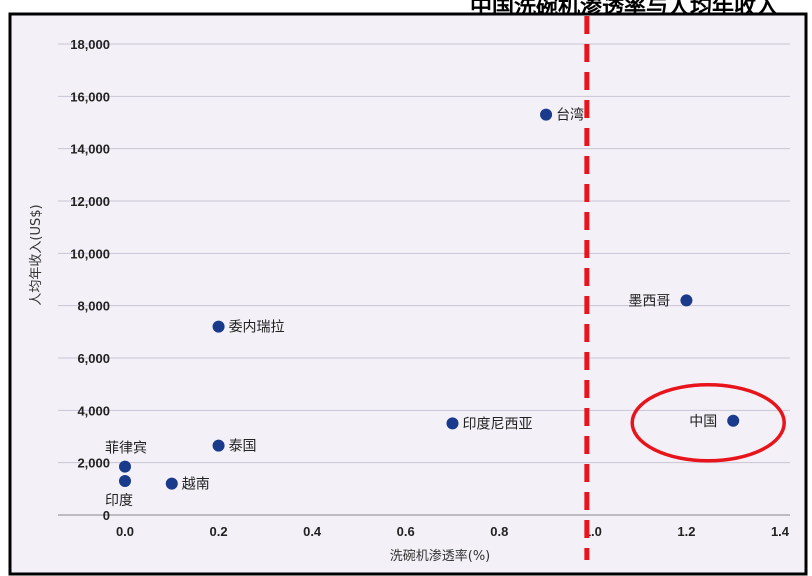 The image size is (812, 576). I want to click on y-tick-label: 16,000, so click(90, 96).